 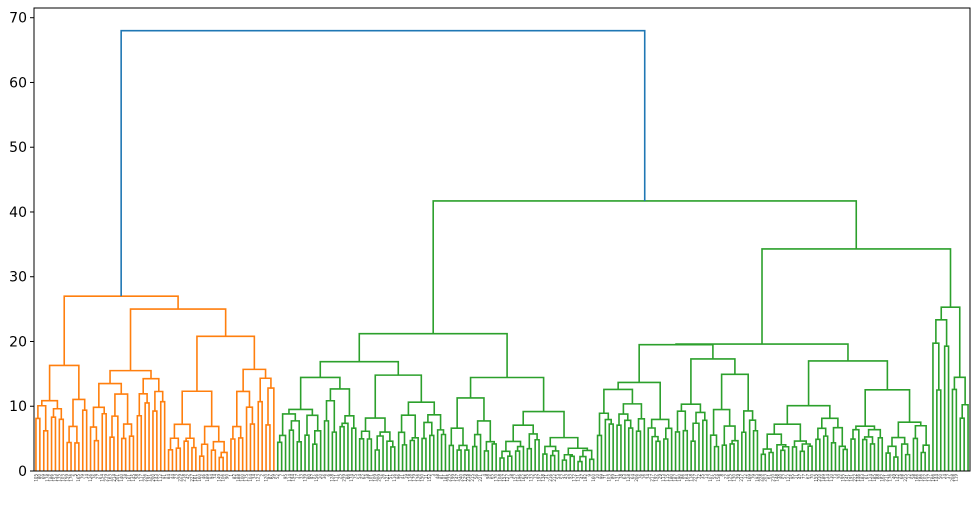 I want to click on leaf-label-7: 103, so click(x=63, y=478).